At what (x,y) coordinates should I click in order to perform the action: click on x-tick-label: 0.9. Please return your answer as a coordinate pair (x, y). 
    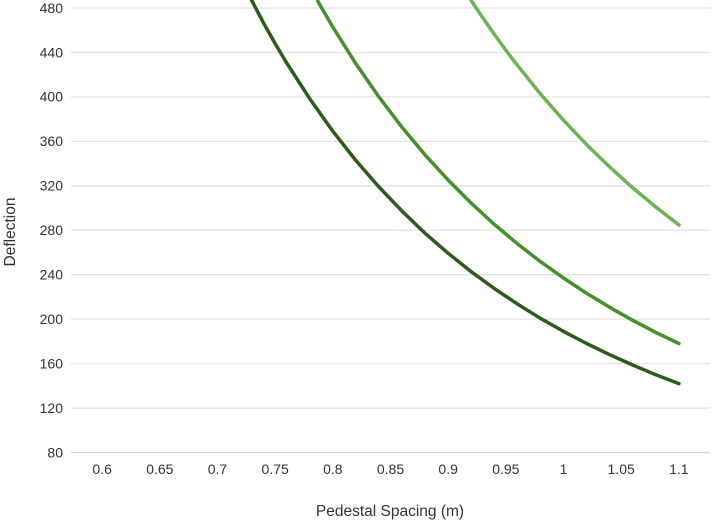
    Looking at the image, I should click on (448, 469).